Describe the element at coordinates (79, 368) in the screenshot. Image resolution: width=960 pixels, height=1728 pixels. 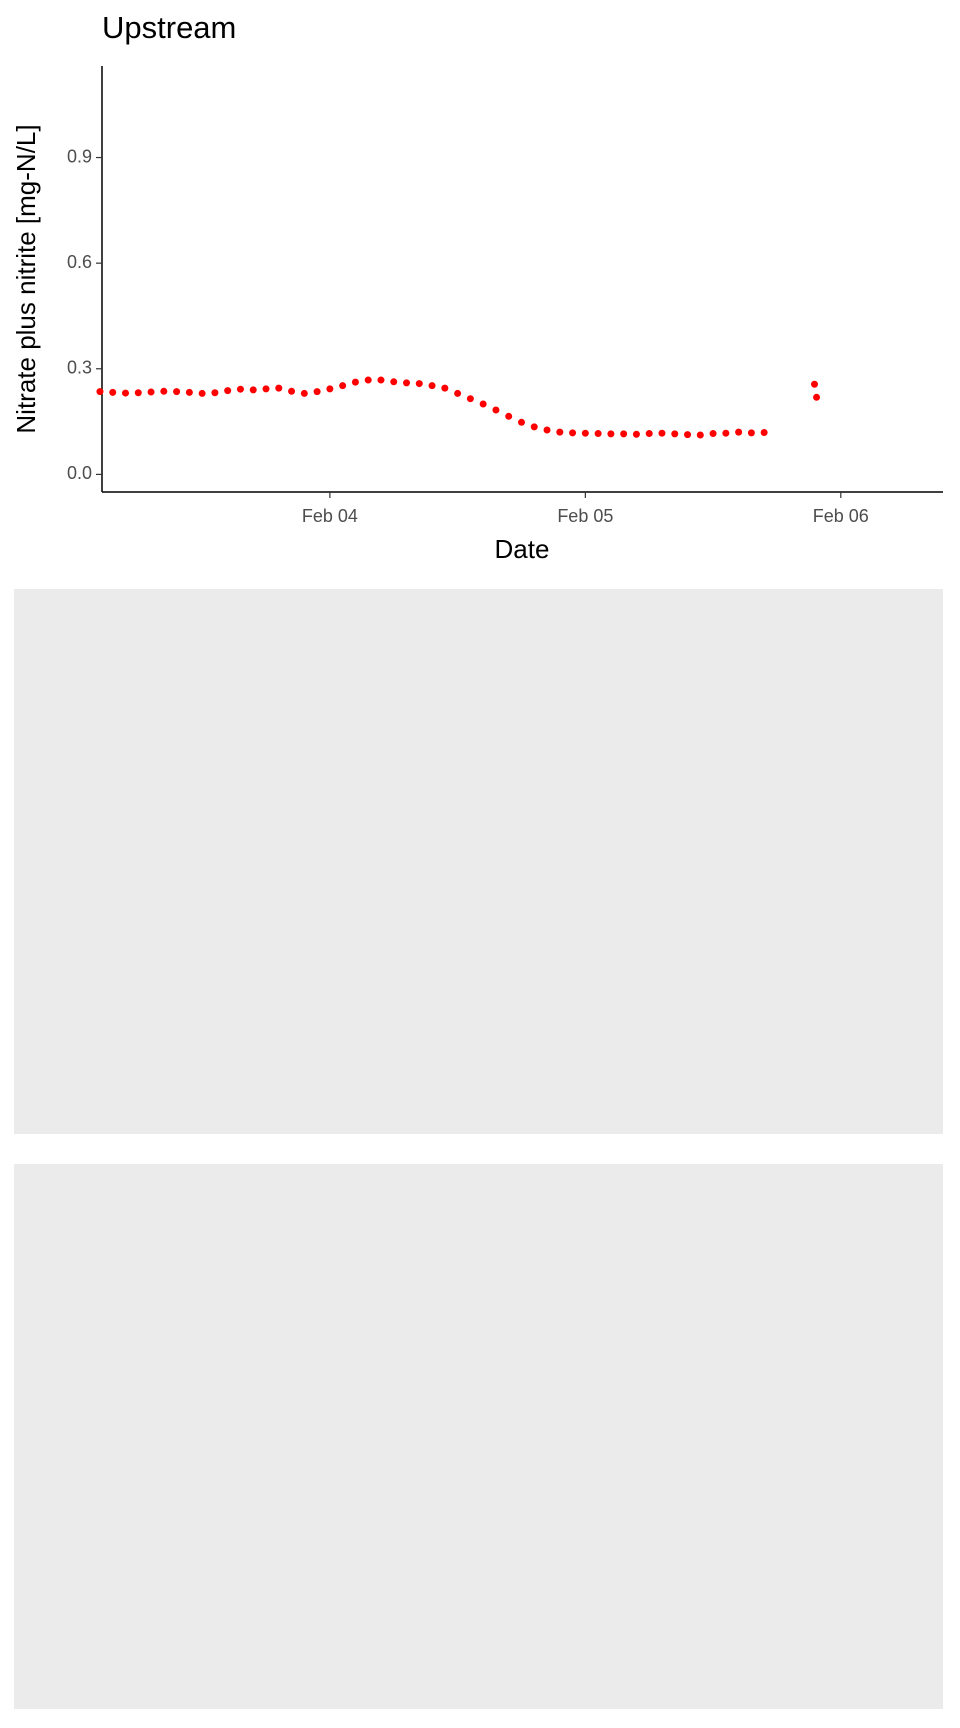
I see `y-tick-label: 0.3` at that location.